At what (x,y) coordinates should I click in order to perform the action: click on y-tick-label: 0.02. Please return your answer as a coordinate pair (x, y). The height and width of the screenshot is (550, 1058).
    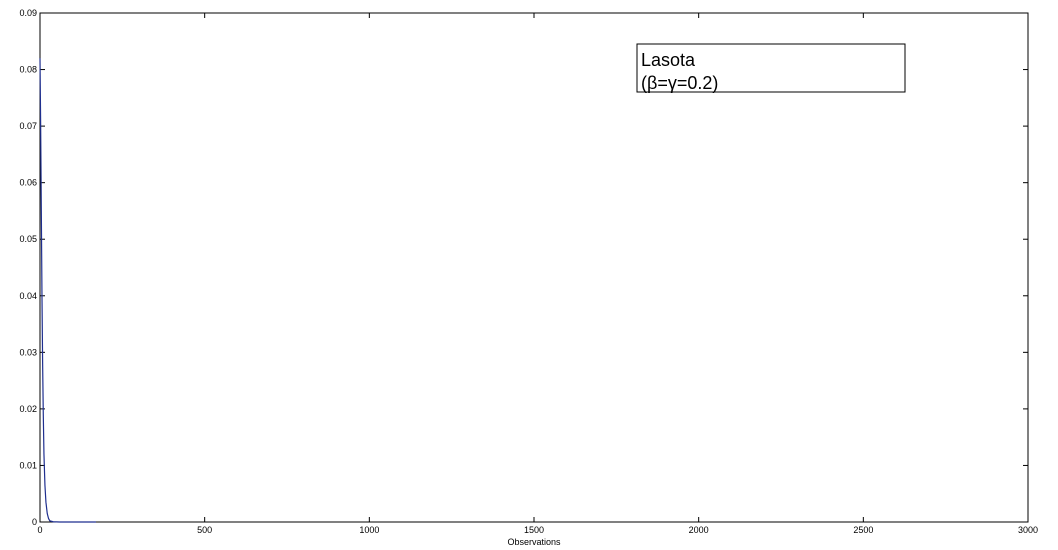
    Looking at the image, I should click on (28, 409).